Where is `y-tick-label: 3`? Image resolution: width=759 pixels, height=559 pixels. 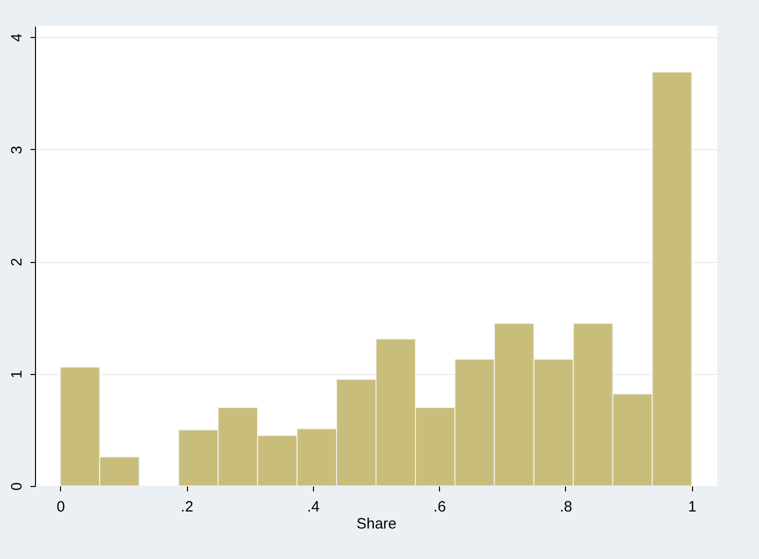
y-tick-label: 3 is located at coordinates (17, 150).